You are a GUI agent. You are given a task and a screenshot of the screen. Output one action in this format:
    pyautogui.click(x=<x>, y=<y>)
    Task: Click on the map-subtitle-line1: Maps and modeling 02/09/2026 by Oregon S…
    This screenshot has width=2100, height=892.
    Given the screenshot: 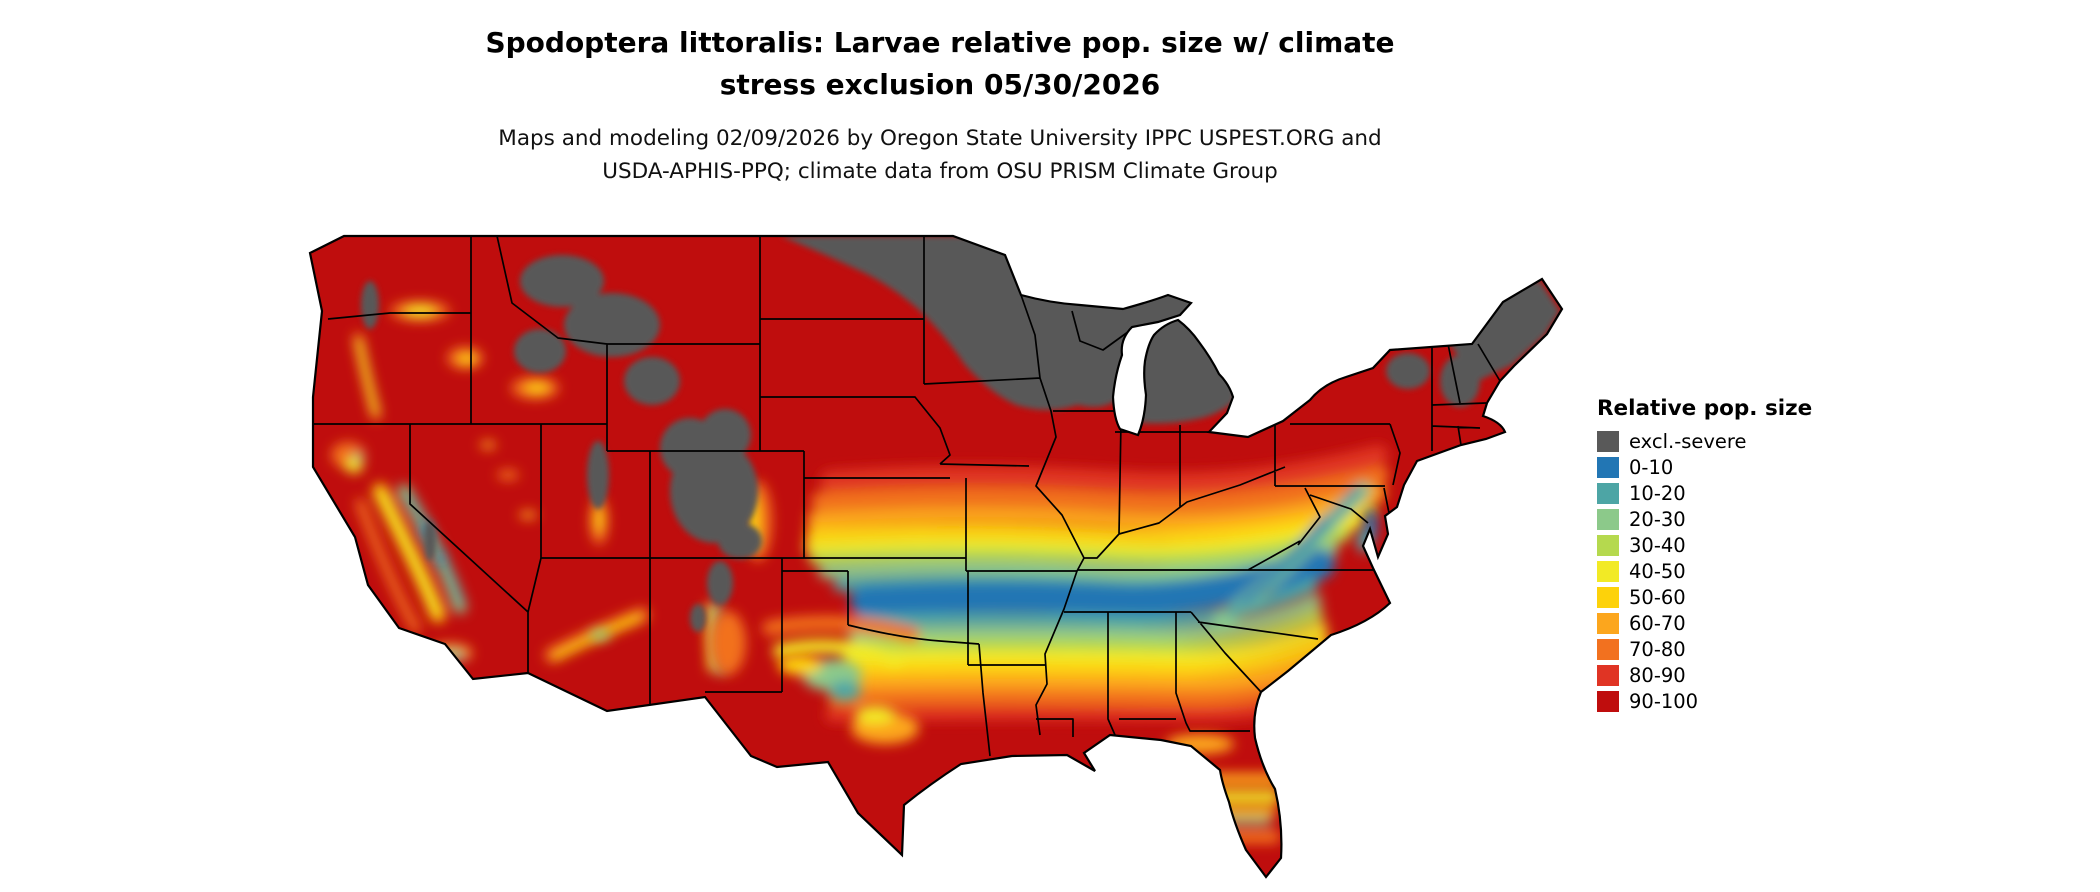 What is the action you would take?
    pyautogui.click(x=940, y=138)
    